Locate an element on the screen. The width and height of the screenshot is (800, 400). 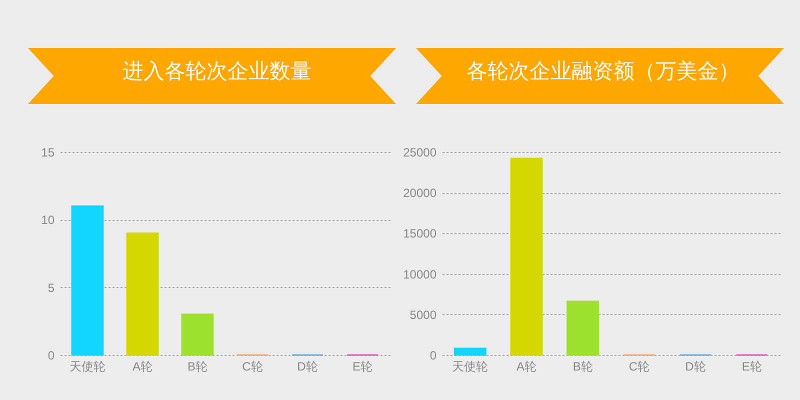
y-tick-label: 5000 is located at coordinates (423, 315).